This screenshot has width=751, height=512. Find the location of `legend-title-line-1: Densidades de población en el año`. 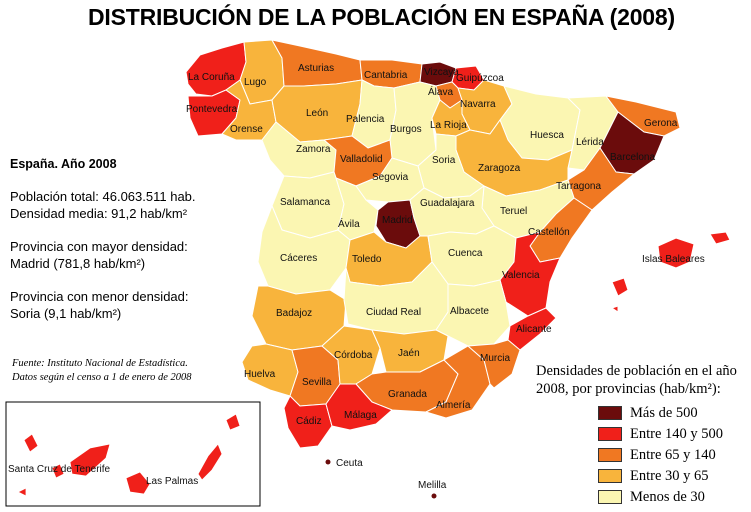

legend-title-line-1: Densidades de población en el año is located at coordinates (636, 371).